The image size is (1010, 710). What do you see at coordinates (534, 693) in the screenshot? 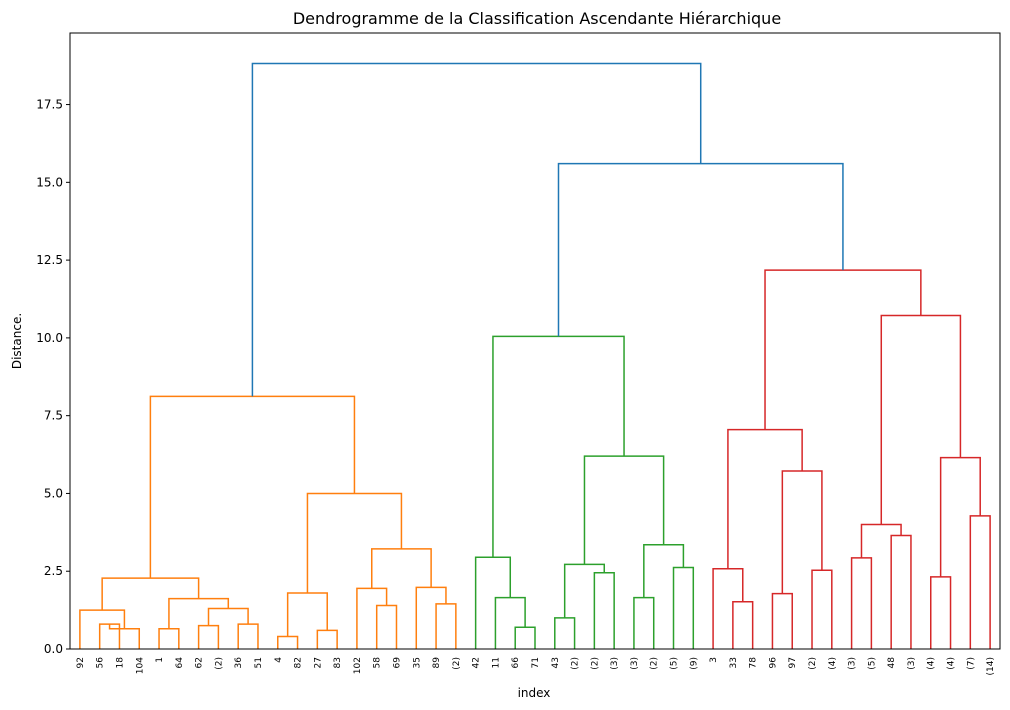
I see `x-axis-label: index` at bounding box center [534, 693].